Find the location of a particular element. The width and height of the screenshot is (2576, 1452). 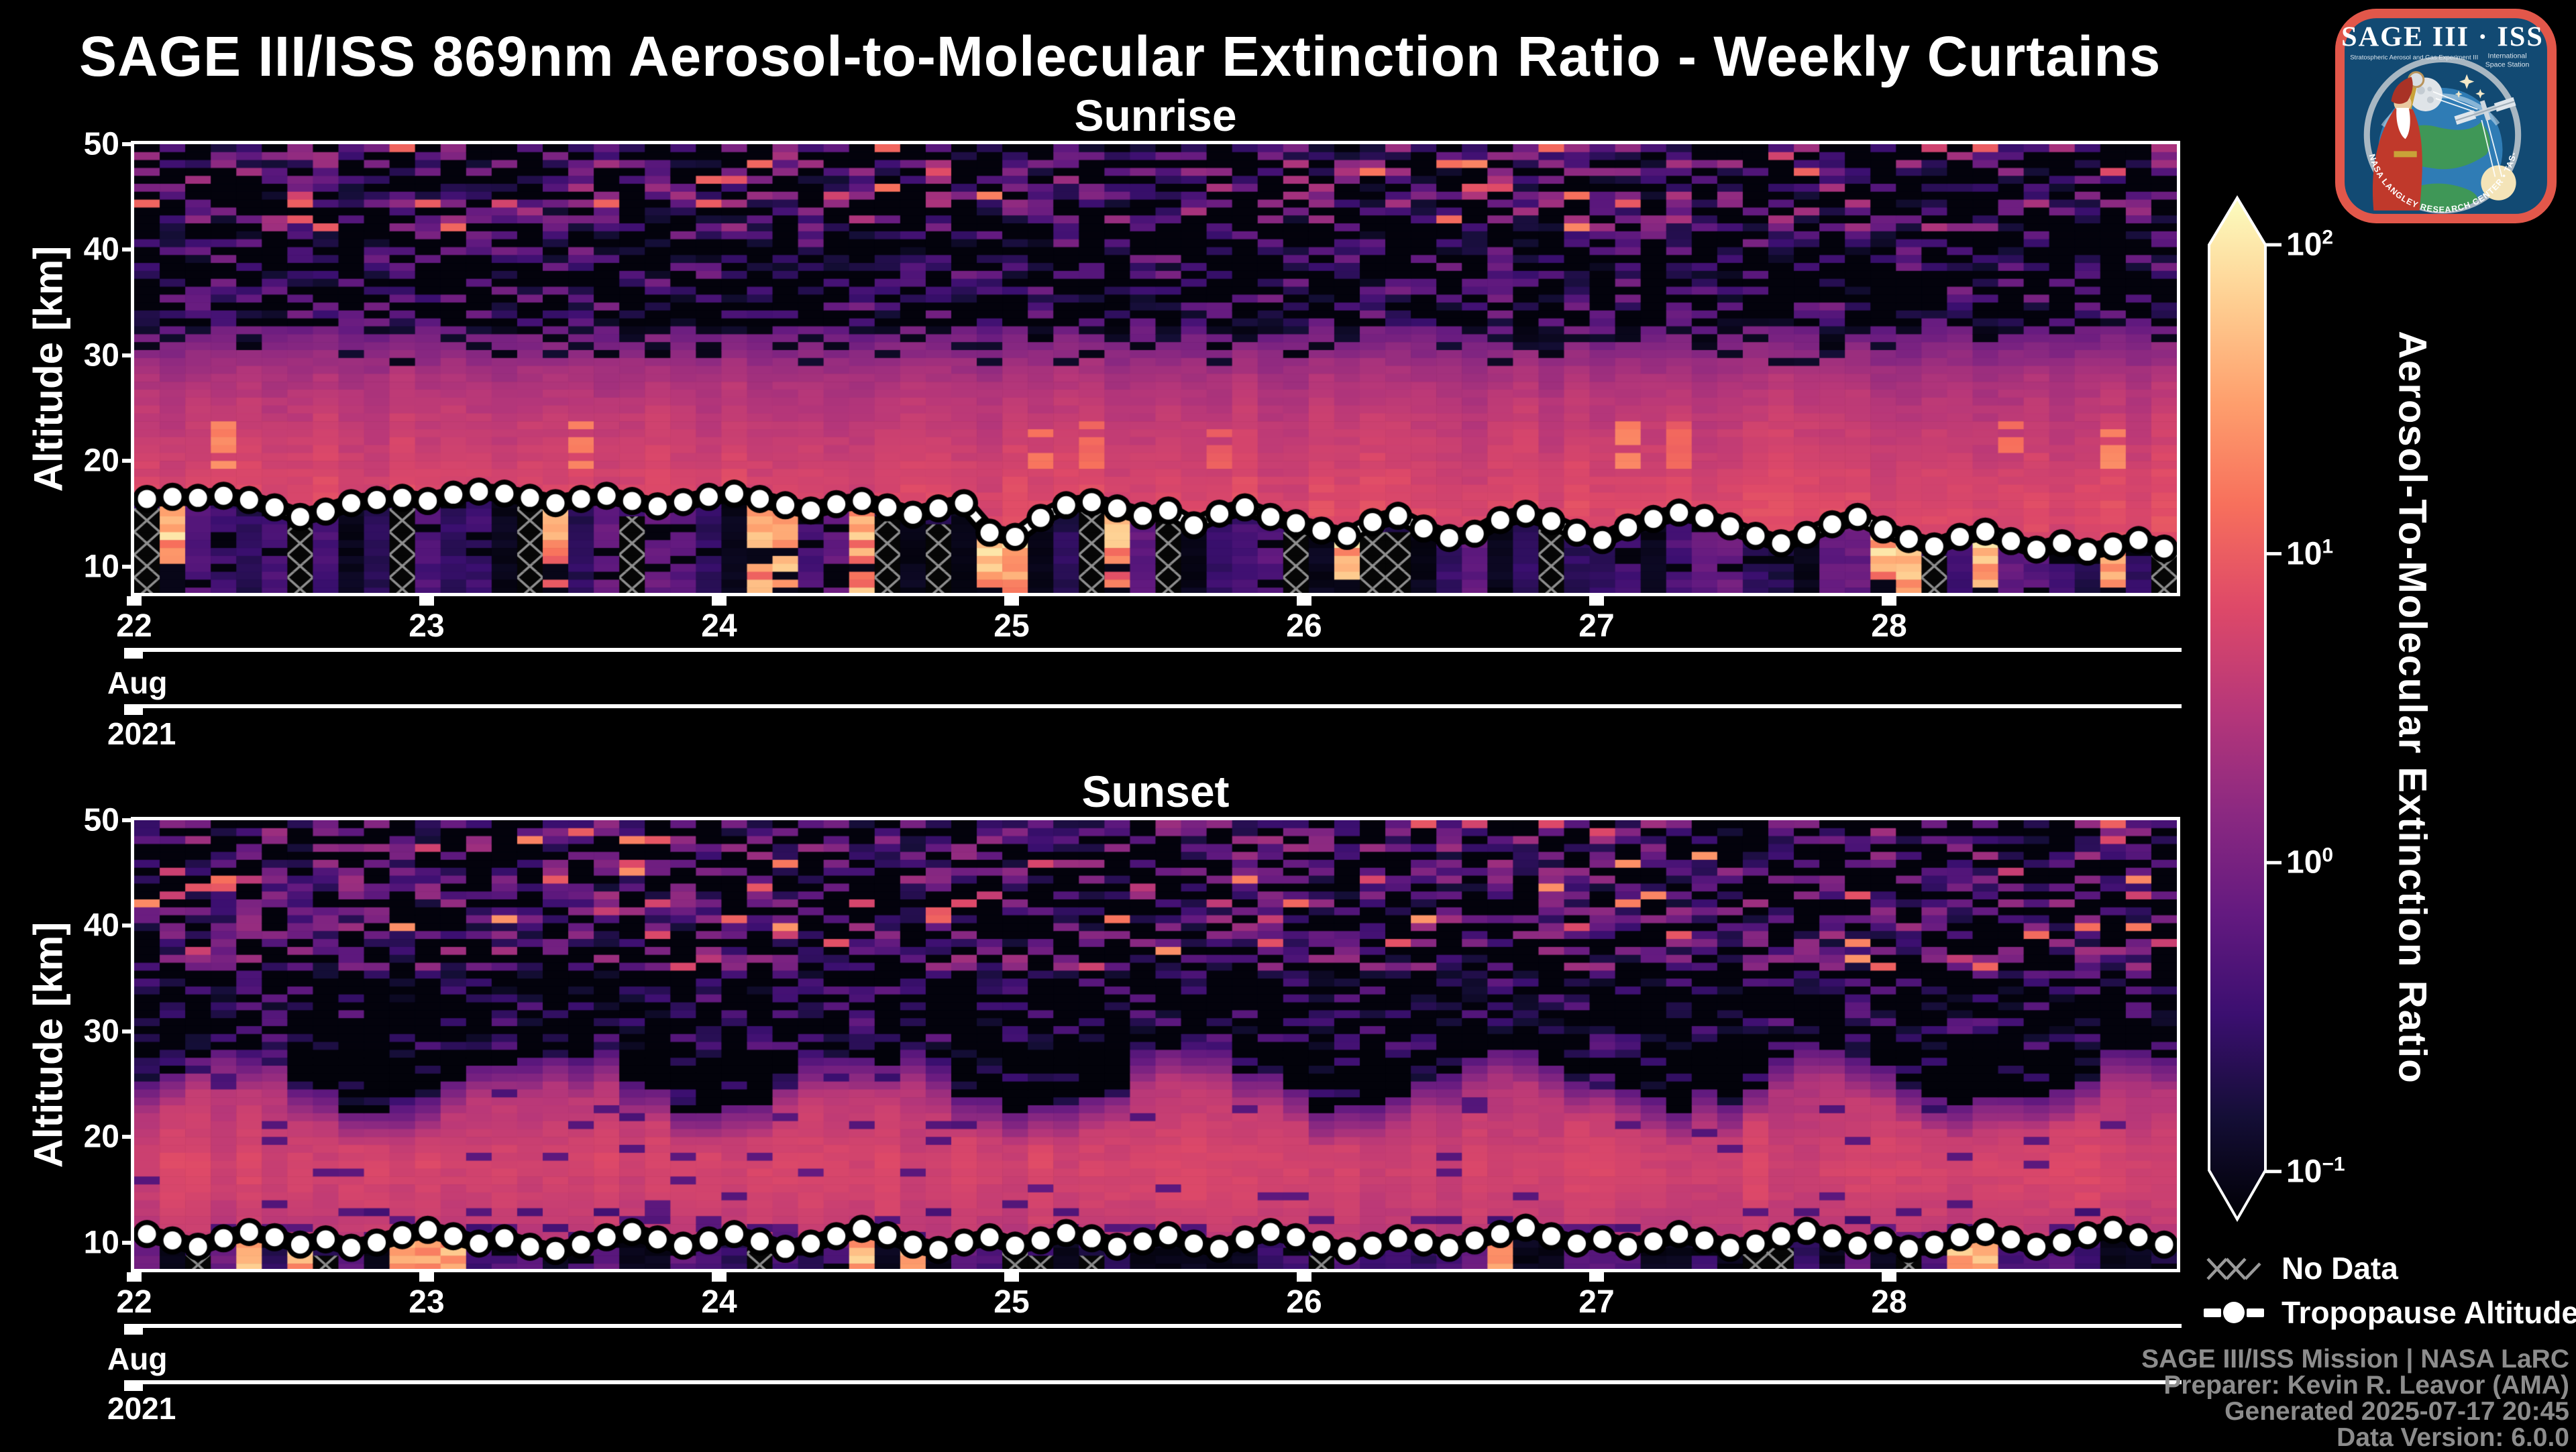

colorbar is located at coordinates (2245, 709).